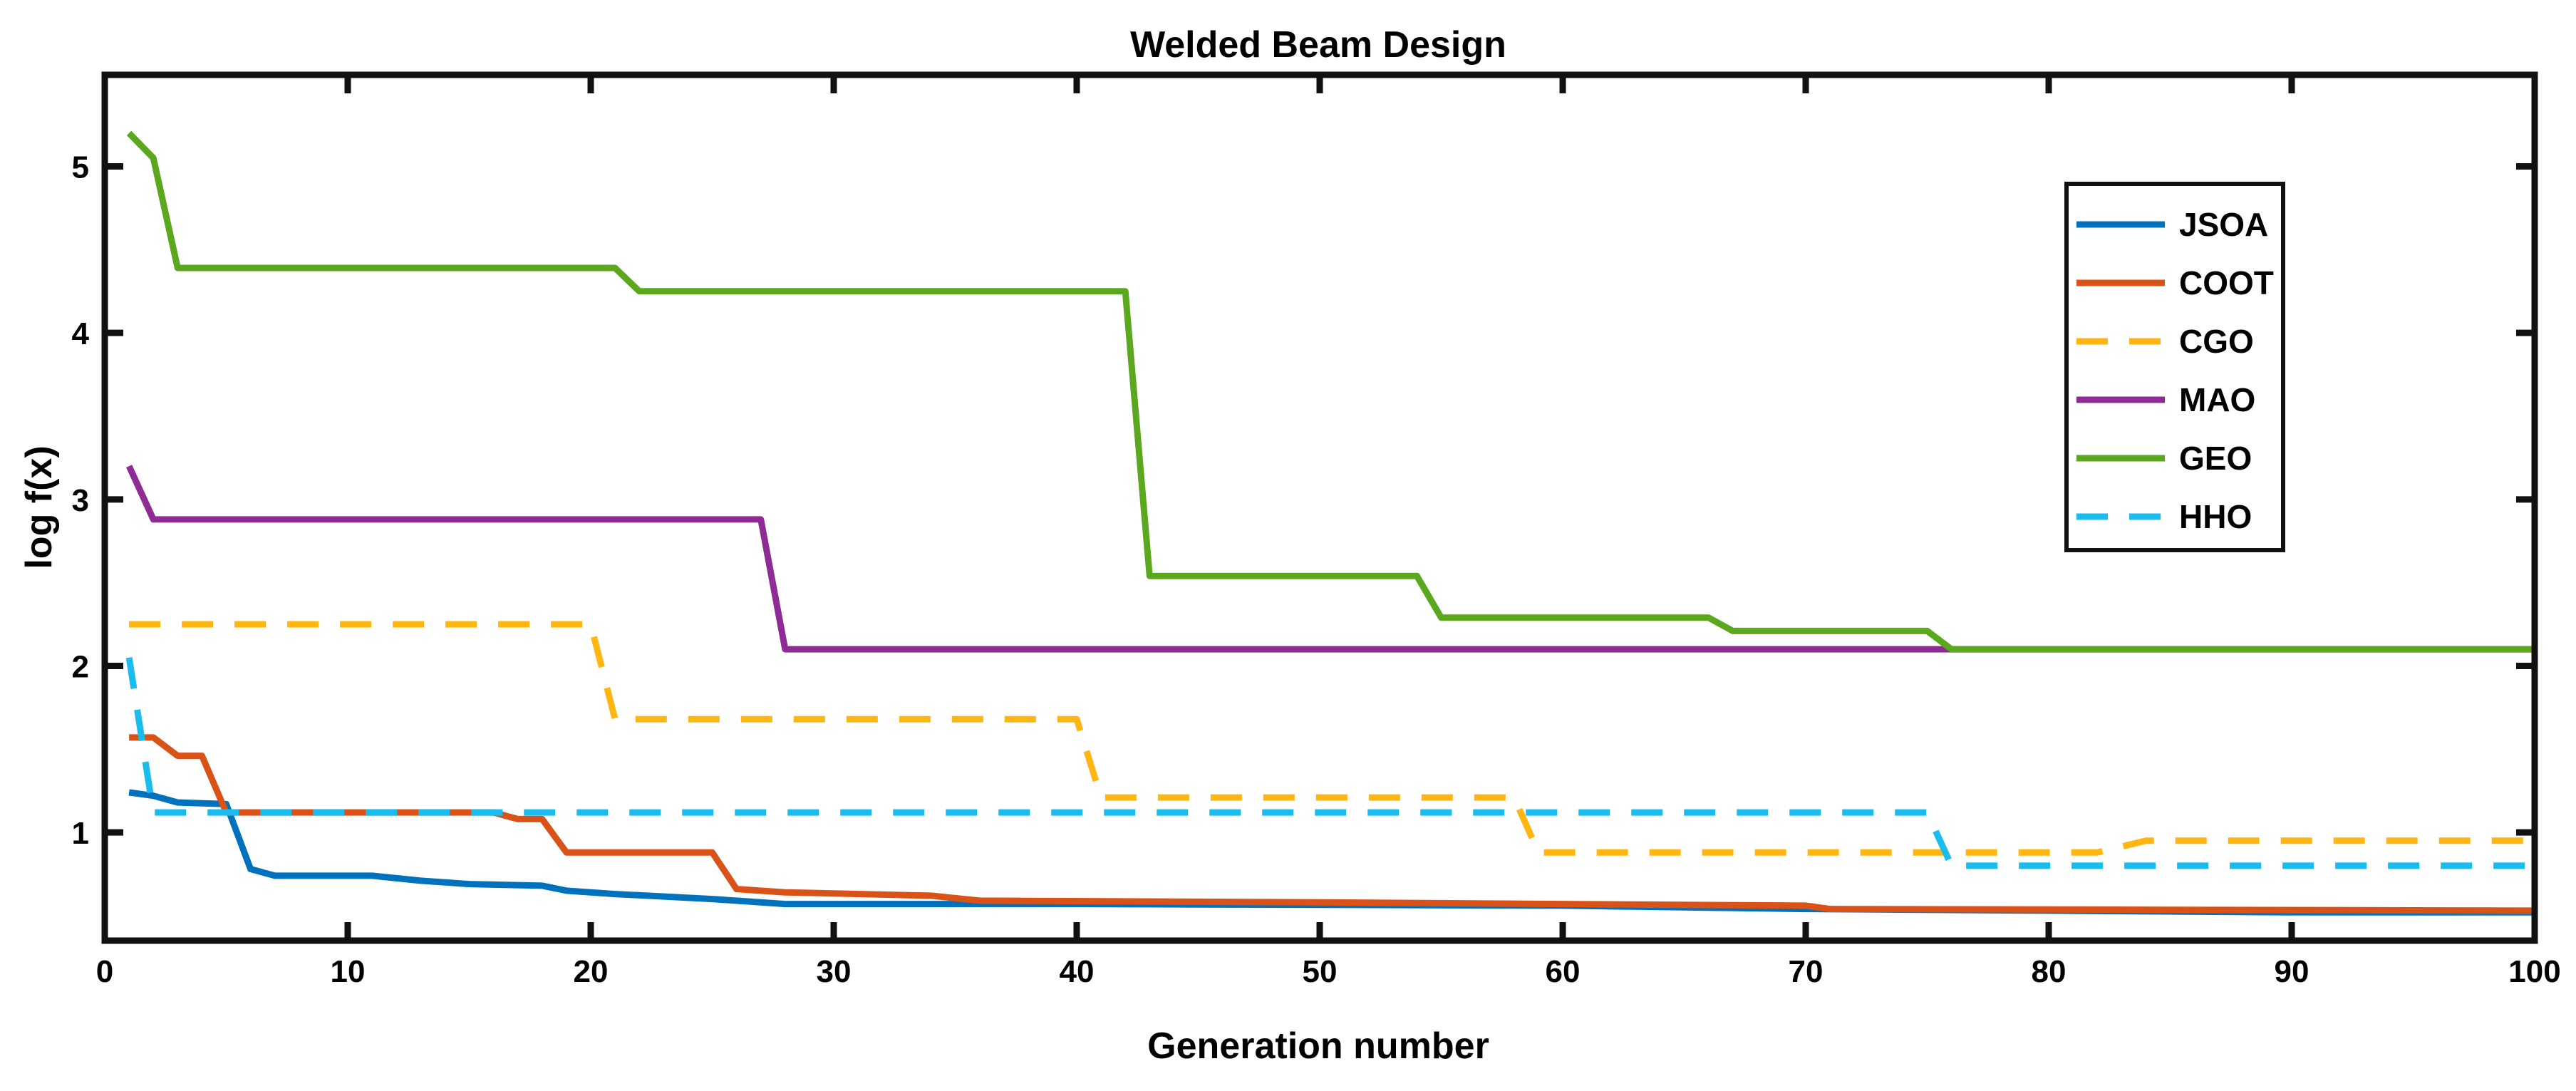 This screenshot has height=1091, width=2576. Describe the element at coordinates (2215, 516) in the screenshot. I see `legend-label-hho: HHO` at that location.